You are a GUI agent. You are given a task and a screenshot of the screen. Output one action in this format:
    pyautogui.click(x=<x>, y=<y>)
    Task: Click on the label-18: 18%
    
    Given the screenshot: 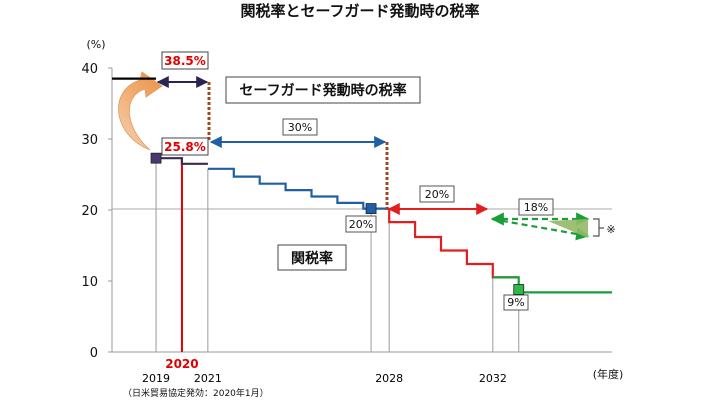 What is the action you would take?
    pyautogui.click(x=536, y=207)
    